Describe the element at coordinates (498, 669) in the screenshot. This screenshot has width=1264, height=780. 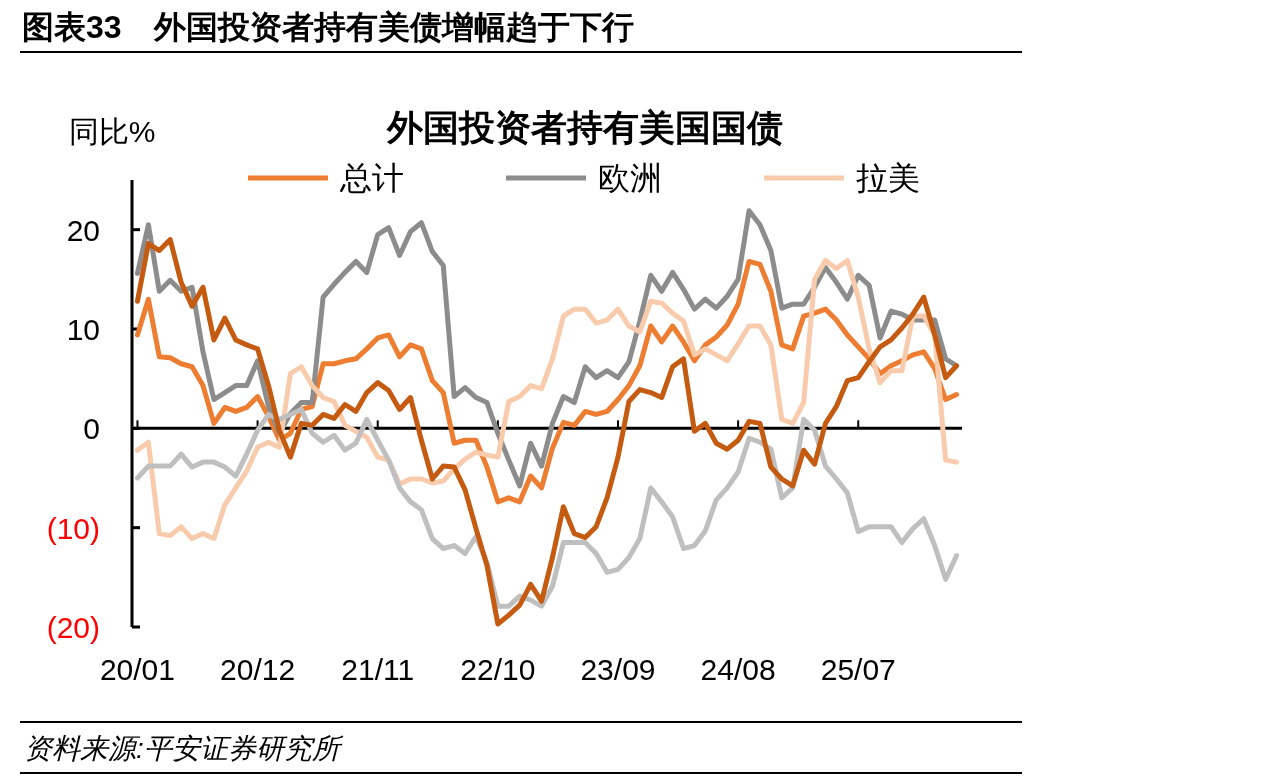
I see `x-tick-label: 22/10` at that location.